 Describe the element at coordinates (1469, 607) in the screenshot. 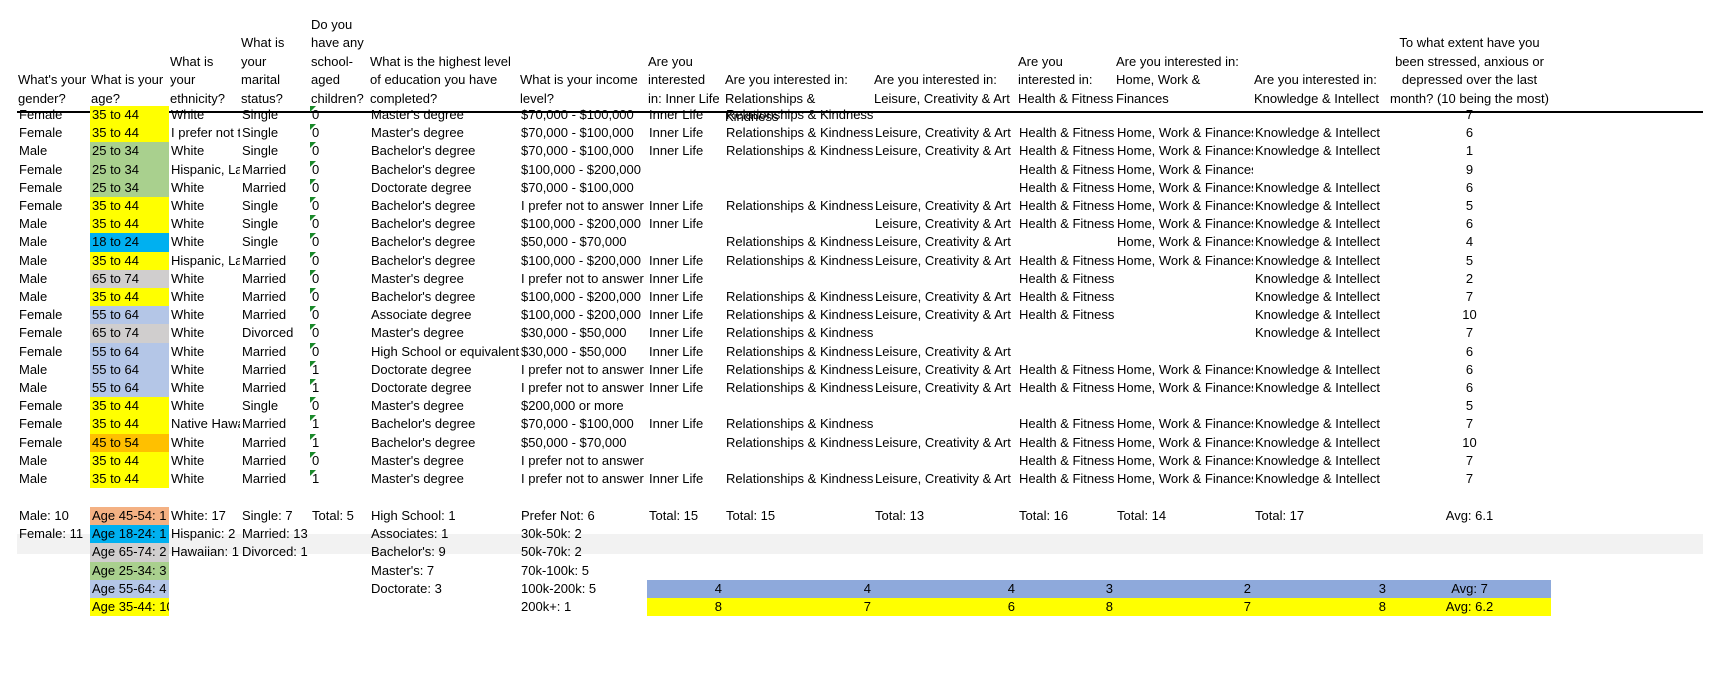

I see `summary-band-avg: Avg: 6.2` at that location.